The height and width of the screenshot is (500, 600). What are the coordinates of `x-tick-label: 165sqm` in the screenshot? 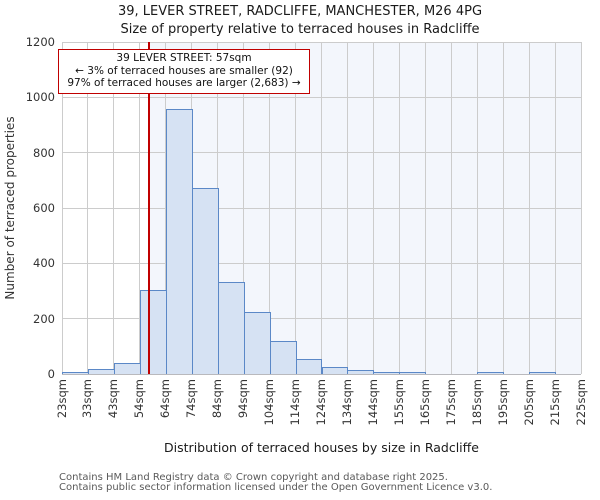 It's located at (424, 402).